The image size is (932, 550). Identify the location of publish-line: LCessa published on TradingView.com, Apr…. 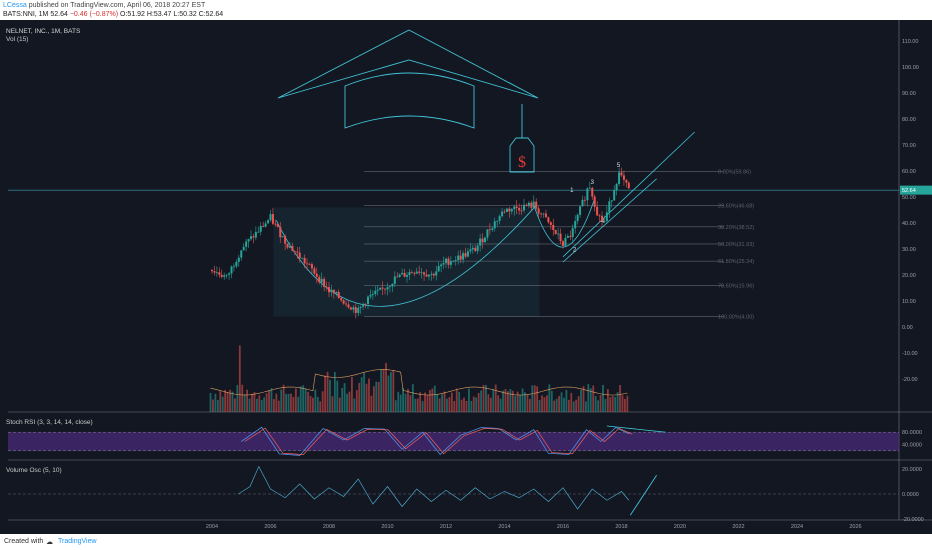
(104, 5).